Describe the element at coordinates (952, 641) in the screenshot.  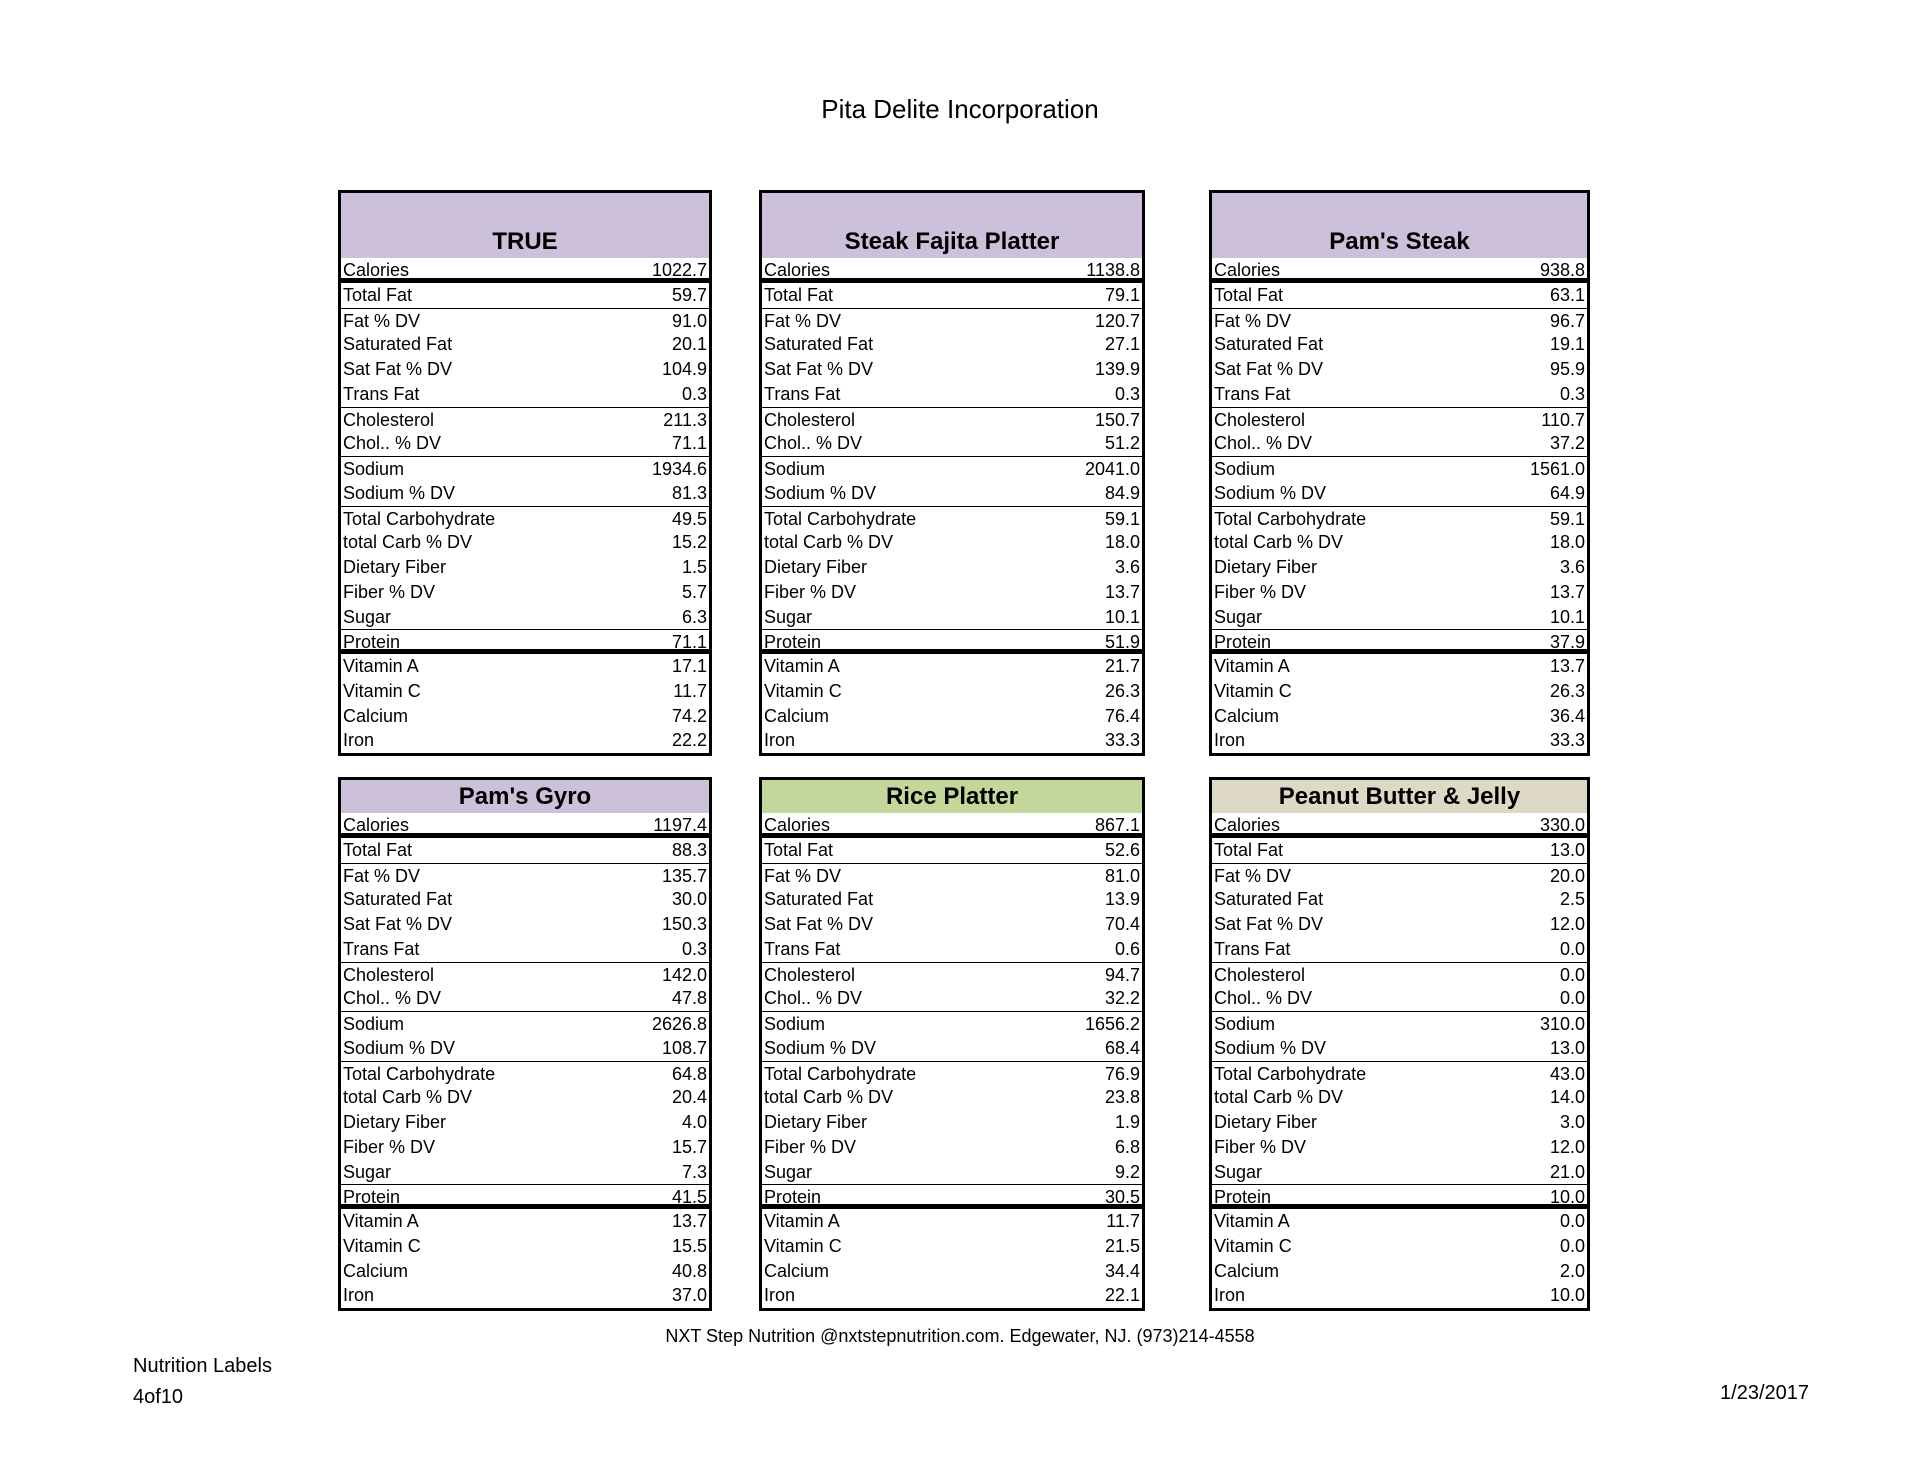
I see `nutrient-row: Protein 51.9` at that location.